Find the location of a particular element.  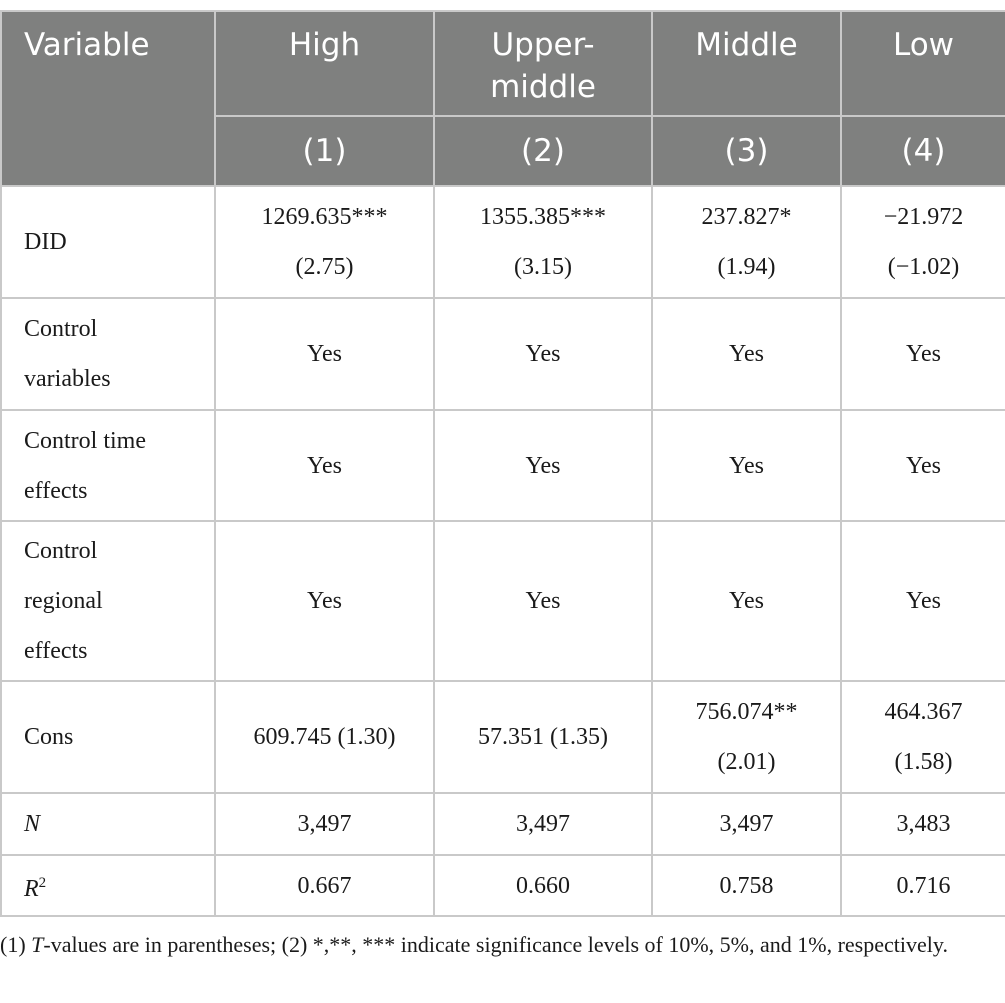

header-num-1: (1) is located at coordinates (324, 151).